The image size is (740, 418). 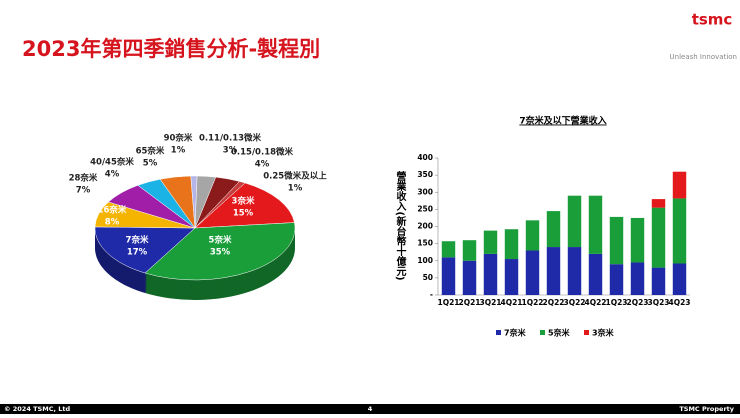 I want to click on pie-label: 0.11/0.13微米, so click(x=230, y=138).